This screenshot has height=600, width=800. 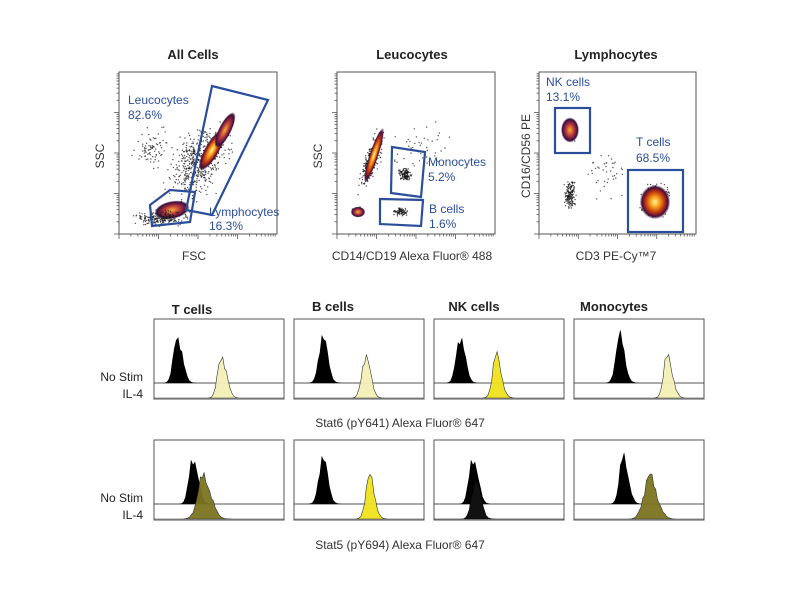 I want to click on x-axis-label: FSC, so click(x=194, y=256).